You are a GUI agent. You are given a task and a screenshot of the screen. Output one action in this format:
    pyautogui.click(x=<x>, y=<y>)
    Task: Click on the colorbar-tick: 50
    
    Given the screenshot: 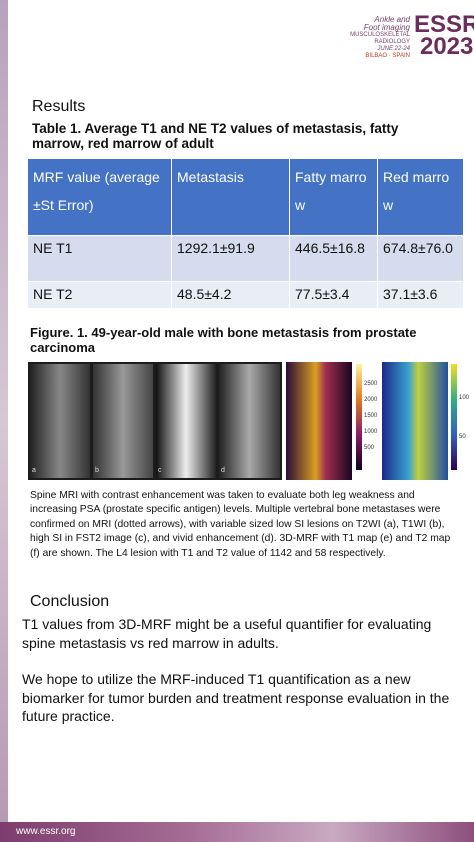 What is the action you would take?
    pyautogui.click(x=462, y=437)
    